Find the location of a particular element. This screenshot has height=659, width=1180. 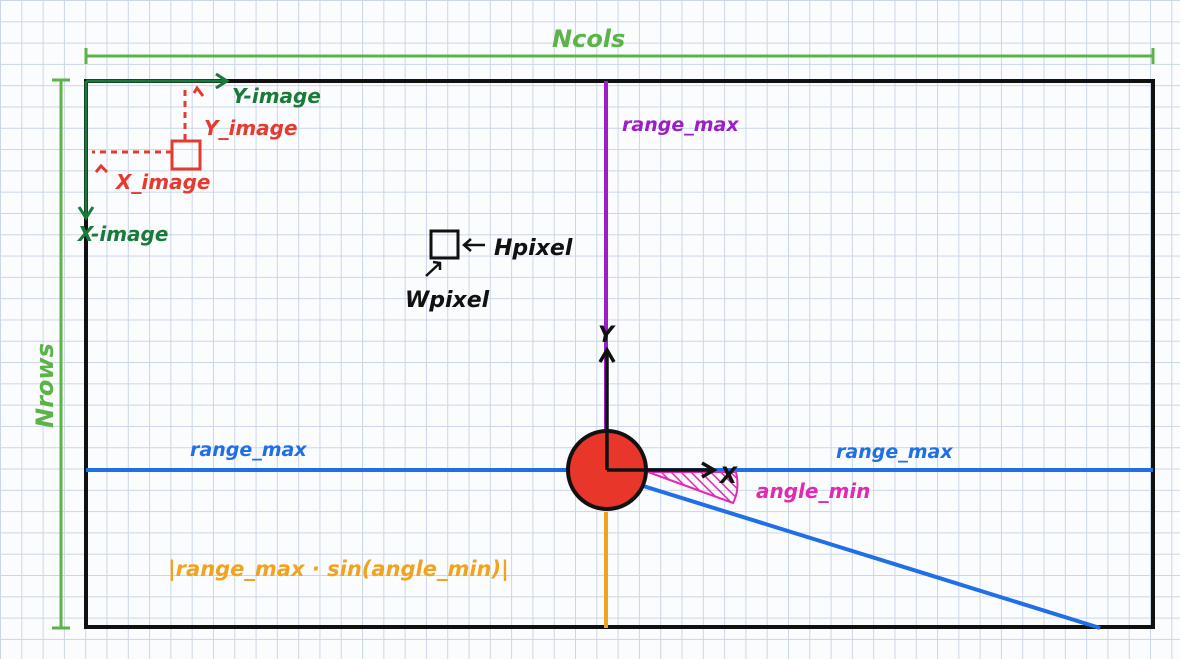

pixel-size-box is located at coordinates (444, 244).